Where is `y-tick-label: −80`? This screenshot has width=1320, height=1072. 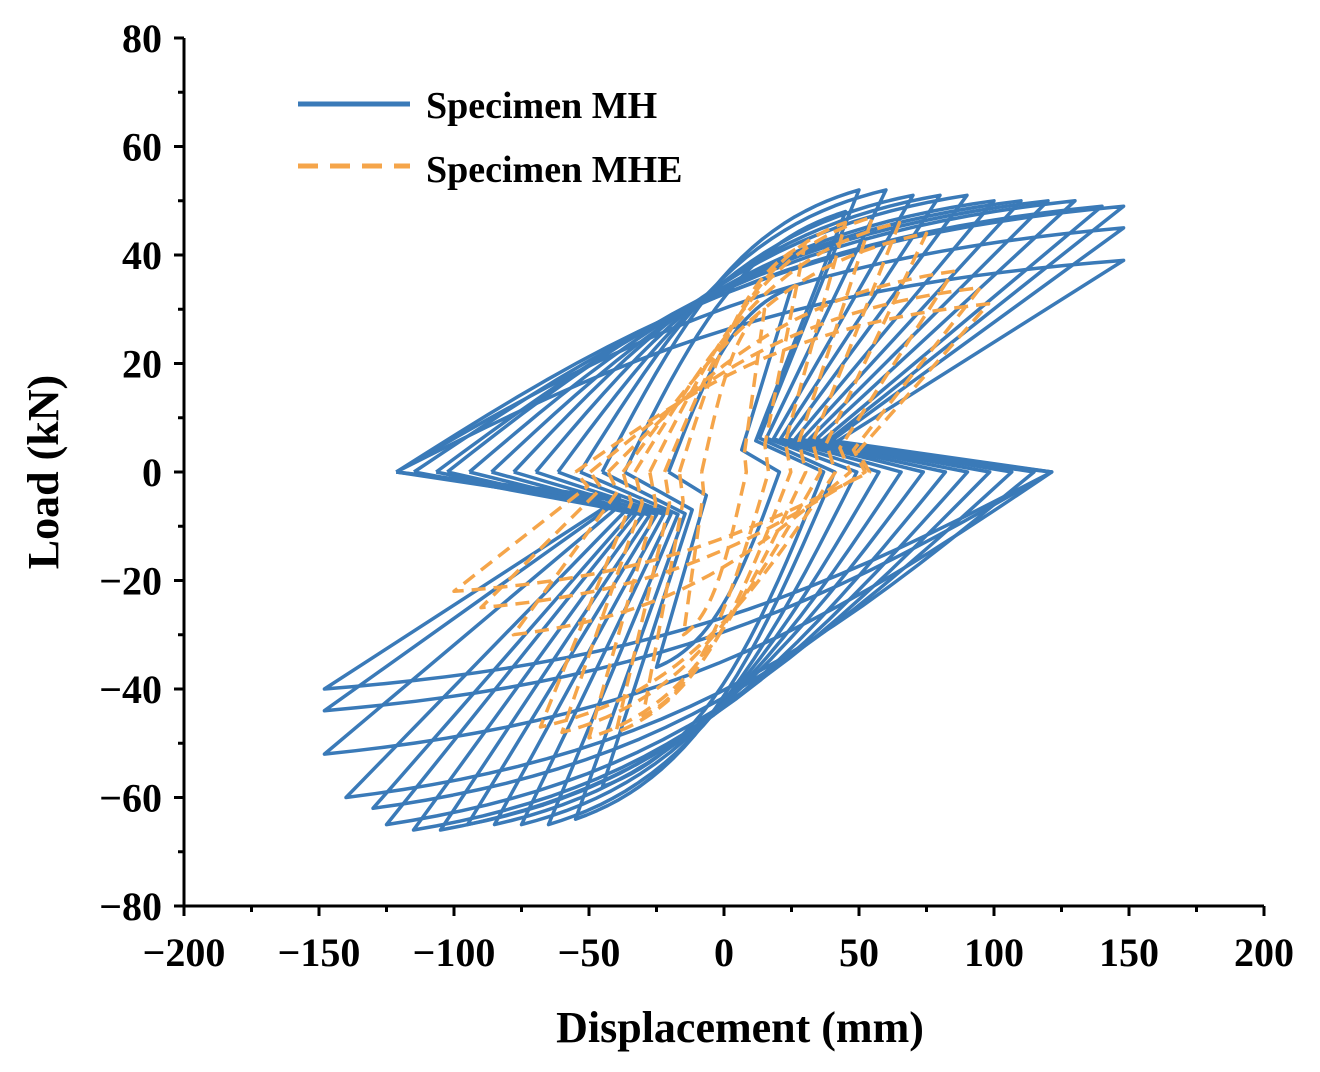 y-tick-label: −80 is located at coordinates (130, 906).